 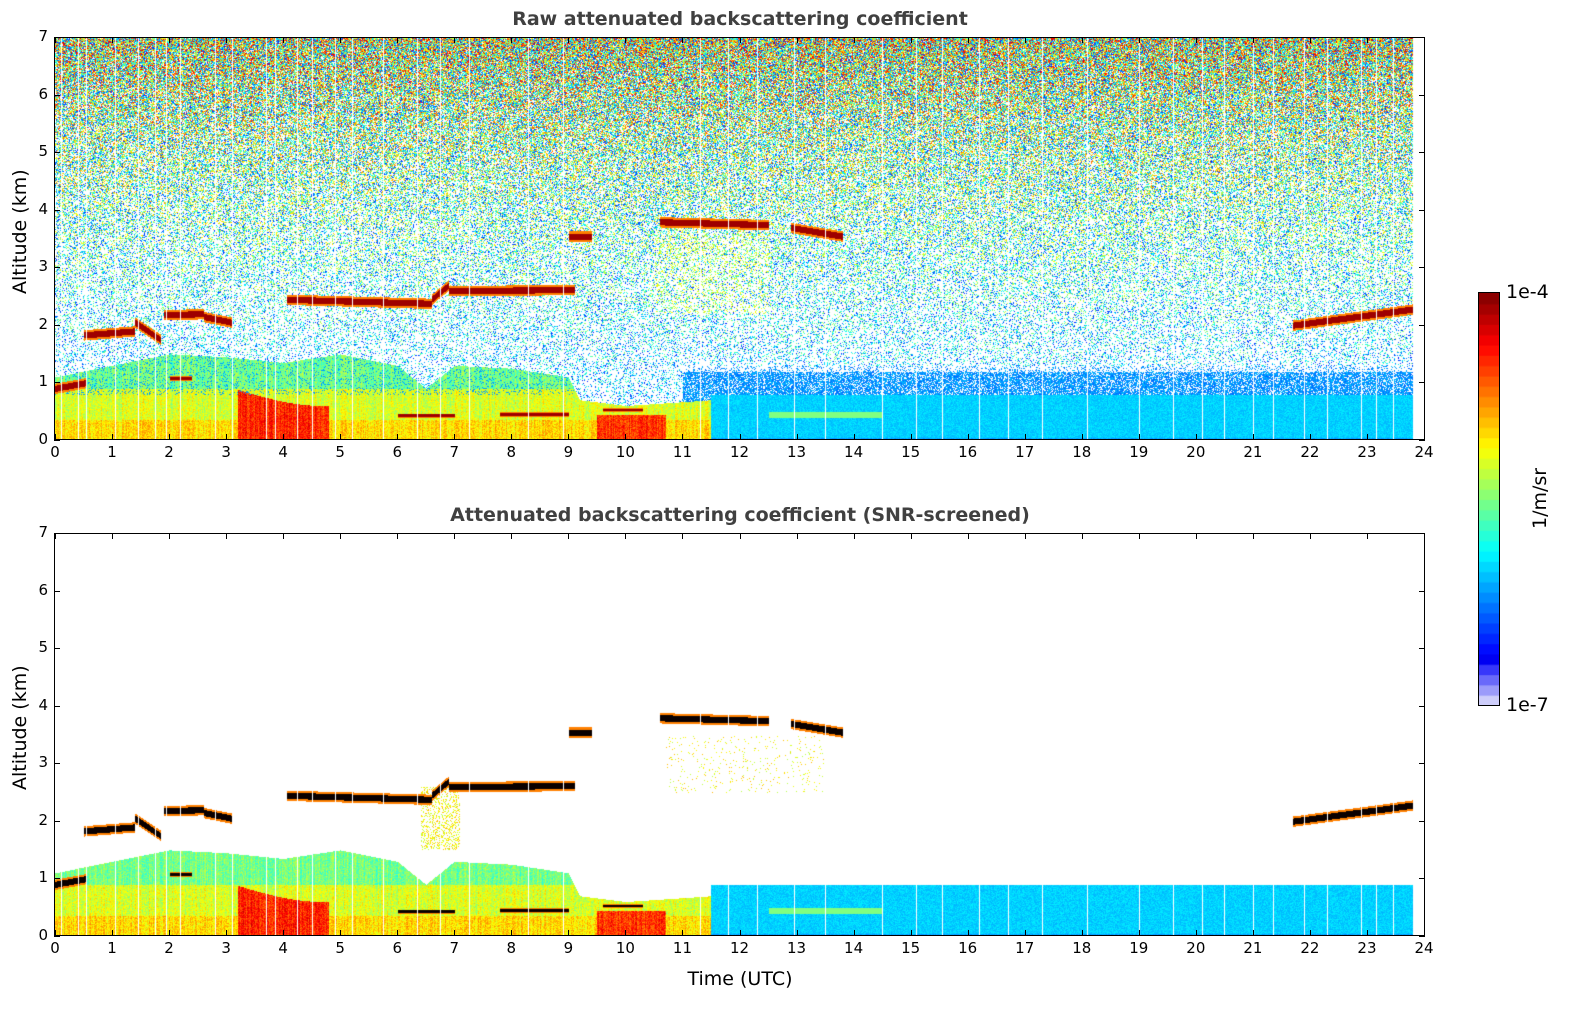 What do you see at coordinates (169, 948) in the screenshot?
I see `x-tick-label: 2` at bounding box center [169, 948].